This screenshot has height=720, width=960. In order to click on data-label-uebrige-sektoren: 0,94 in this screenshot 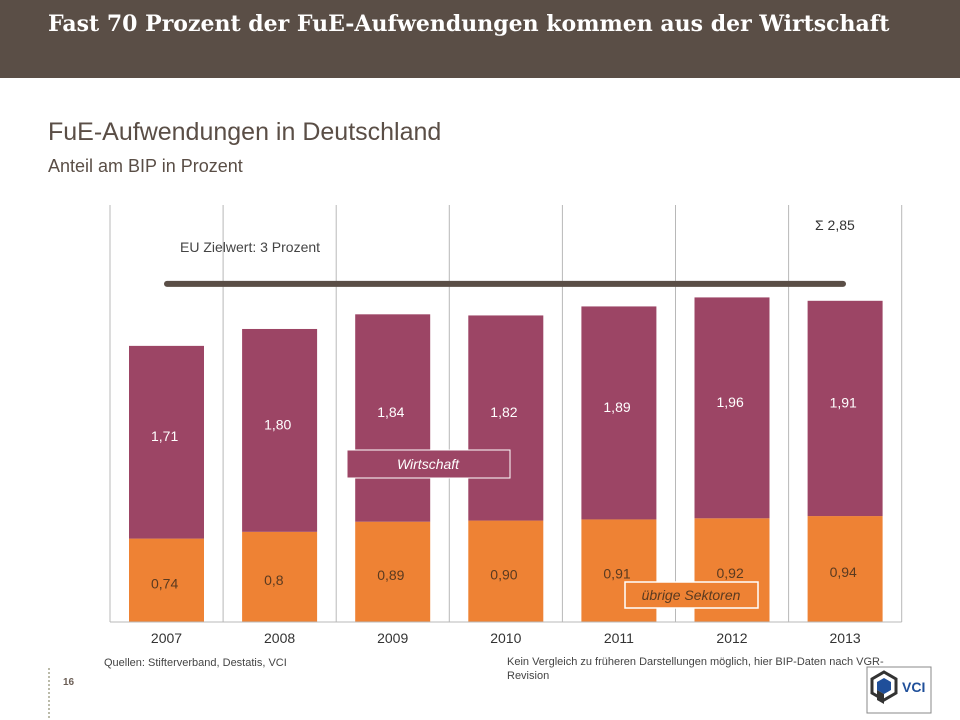, I will do `click(843, 572)`.